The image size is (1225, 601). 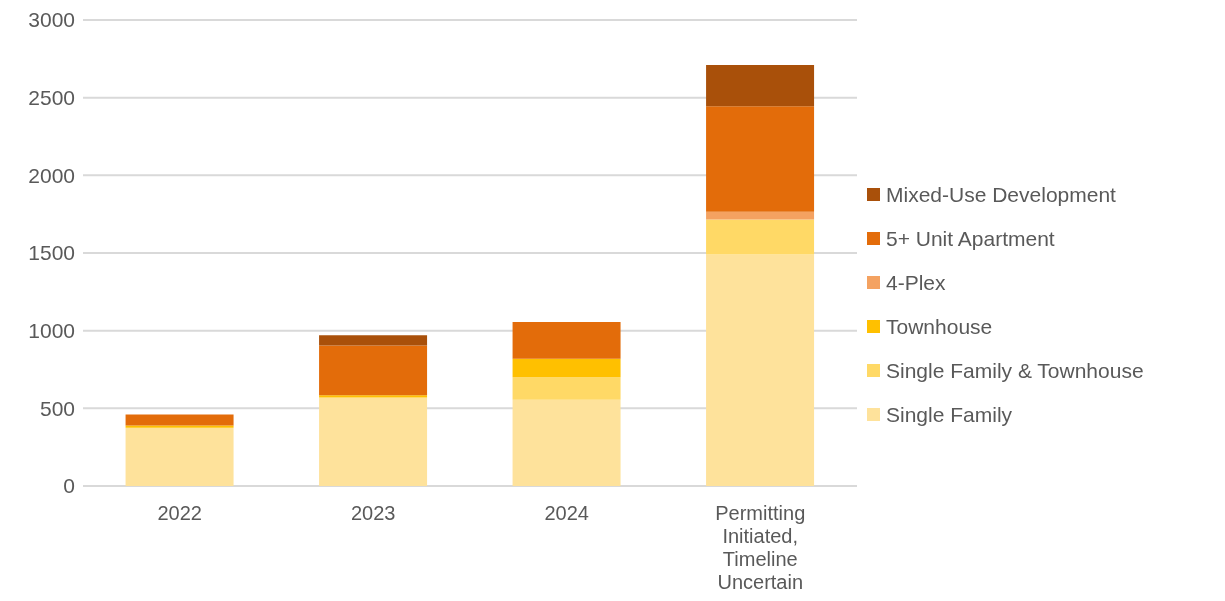 What do you see at coordinates (939, 326) in the screenshot?
I see `legend-label: Townhouse` at bounding box center [939, 326].